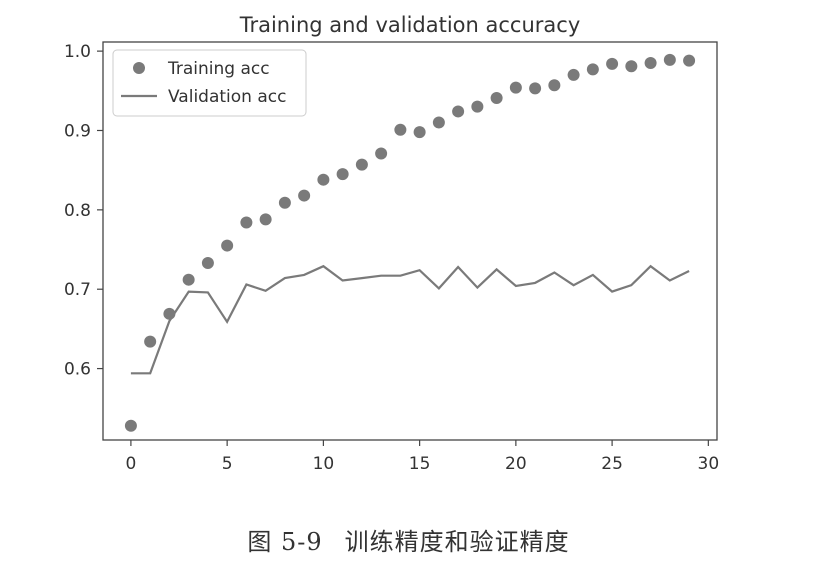 Image resolution: width=817 pixels, height=562 pixels. What do you see at coordinates (130, 464) in the screenshot?
I see `x-tick-label: 0` at bounding box center [130, 464].